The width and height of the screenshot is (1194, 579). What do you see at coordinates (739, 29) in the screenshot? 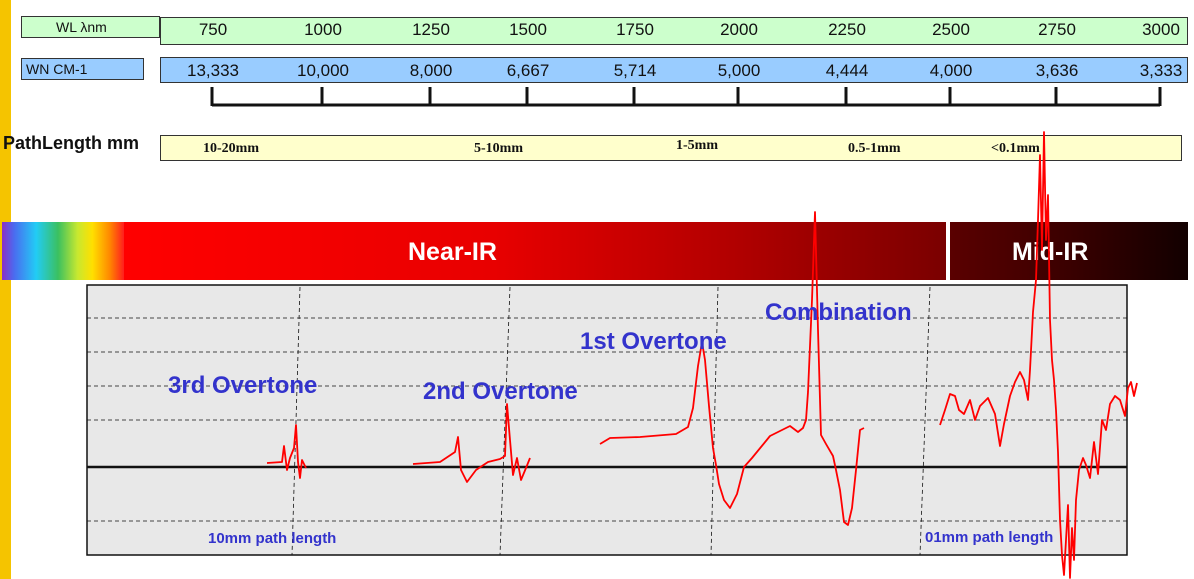
I see `wavelength-tick-label: 2000` at bounding box center [739, 29].